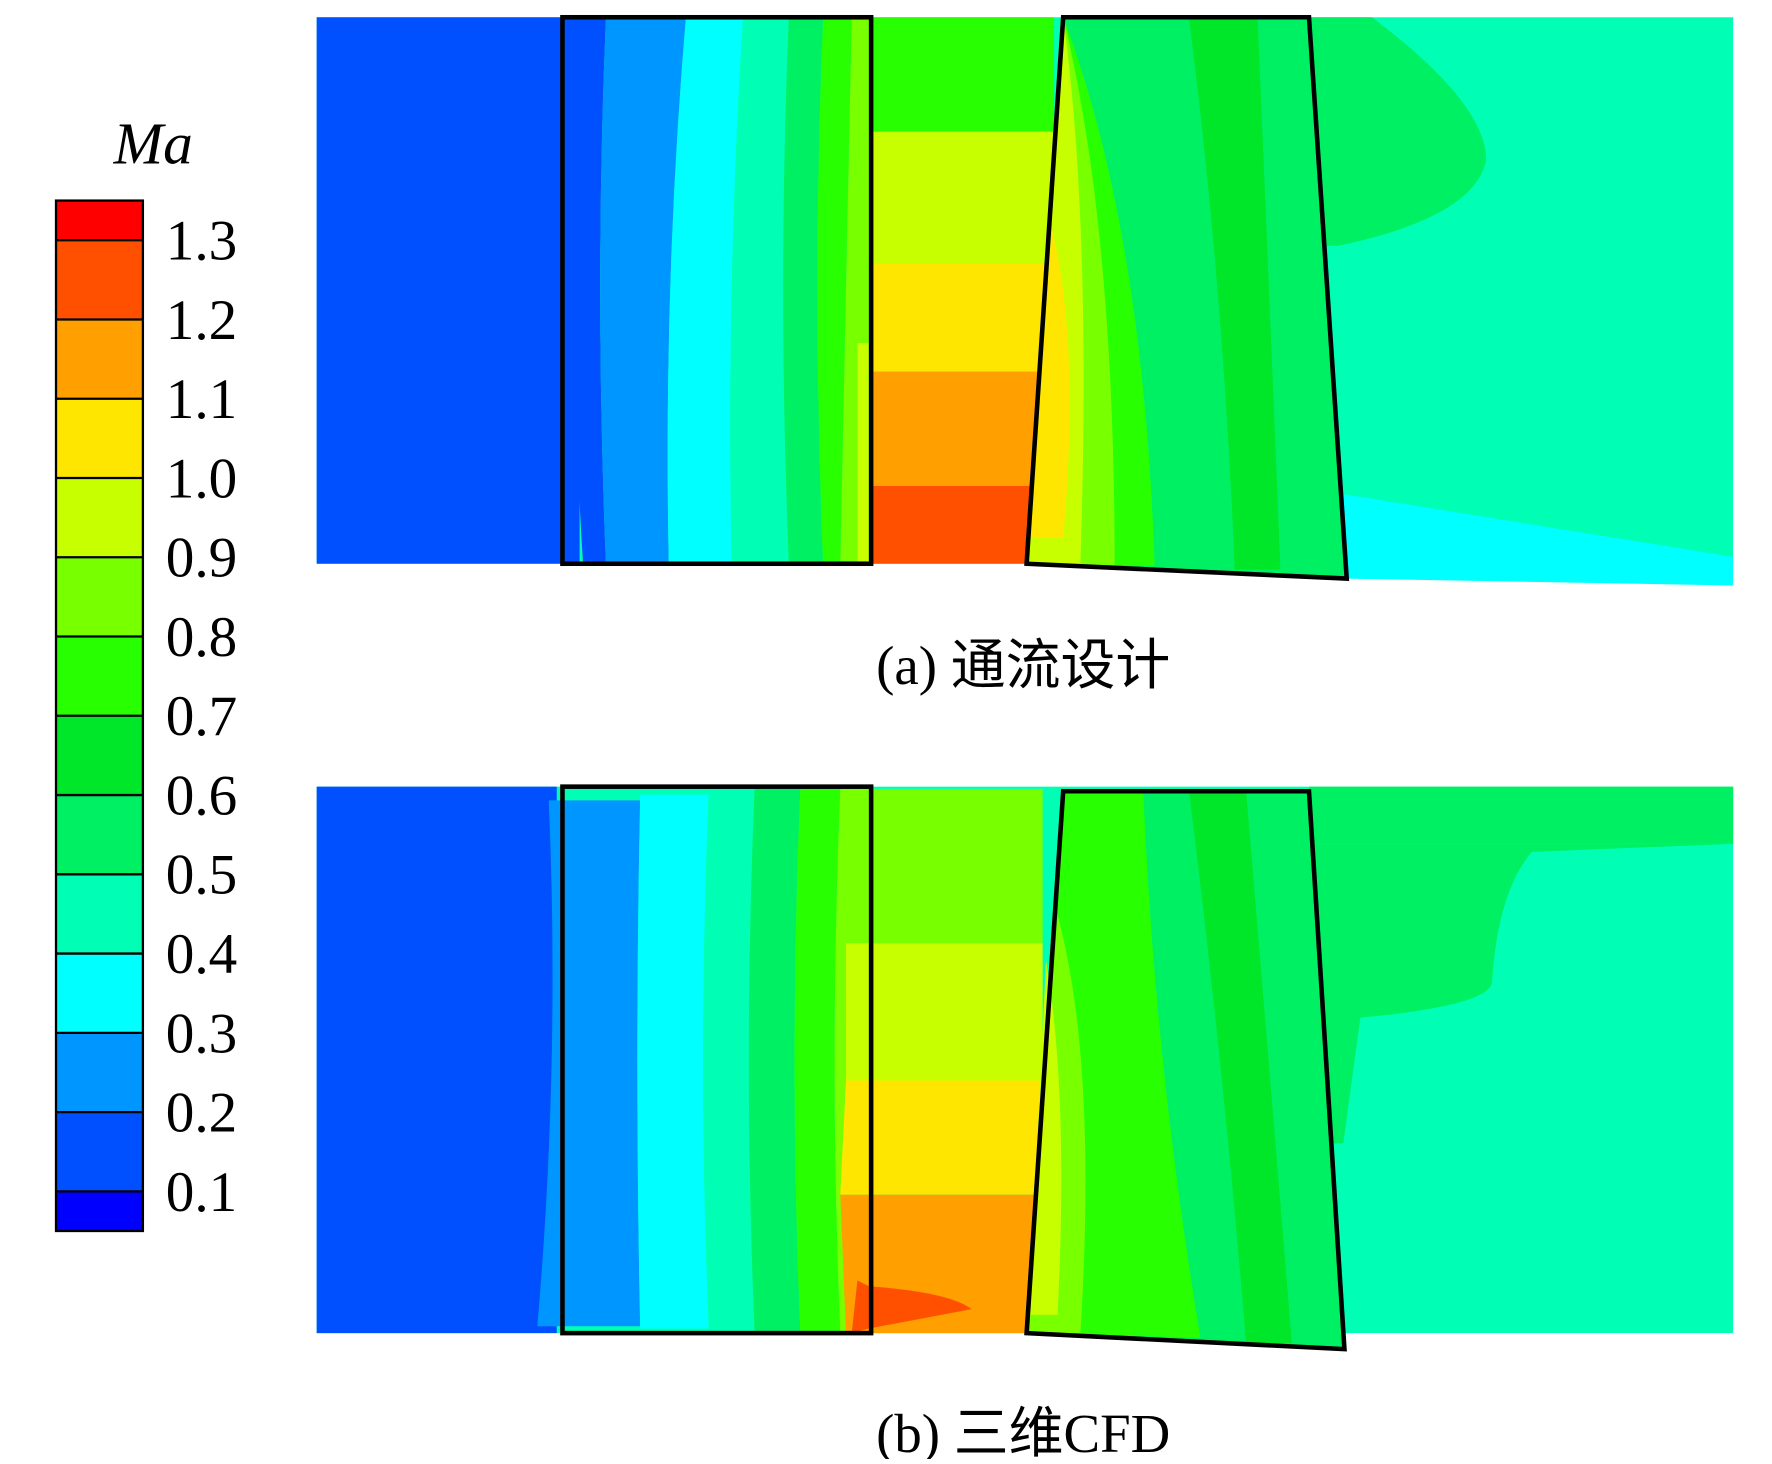 This screenshot has height=1464, width=1772. I want to click on colorbar-tick-label: 0.5, so click(201, 875).